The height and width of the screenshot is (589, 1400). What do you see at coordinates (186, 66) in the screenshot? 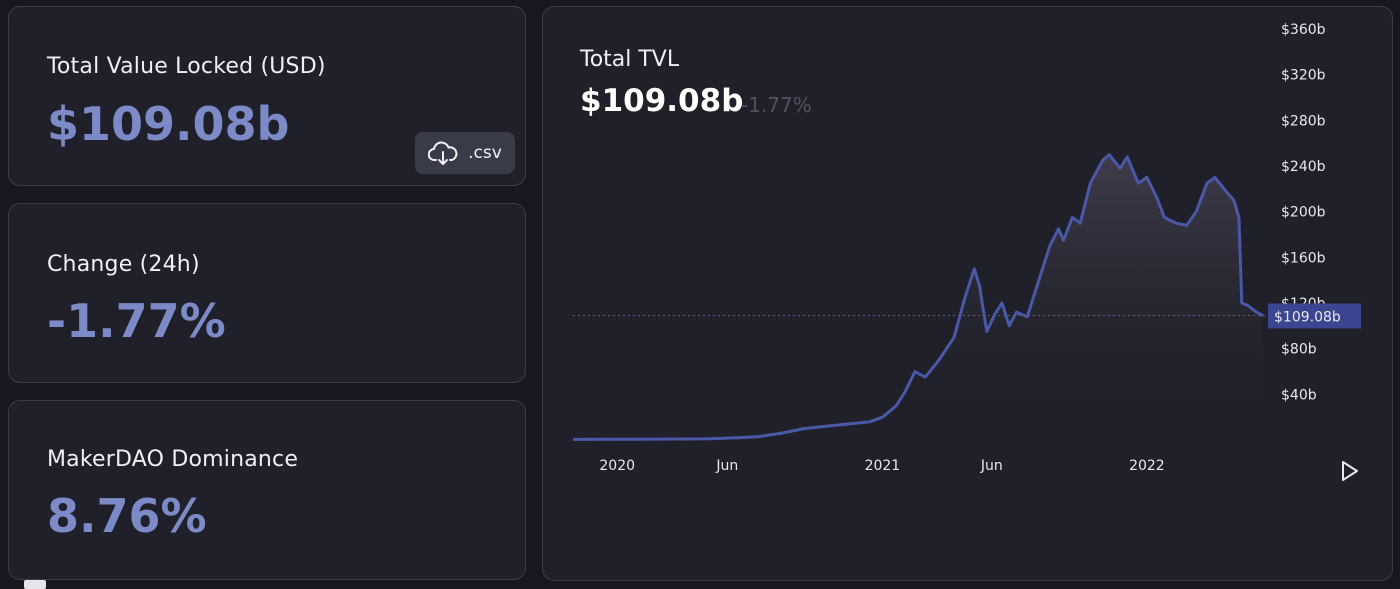
I see `tvl-label: Total Value Locked (USD)` at bounding box center [186, 66].